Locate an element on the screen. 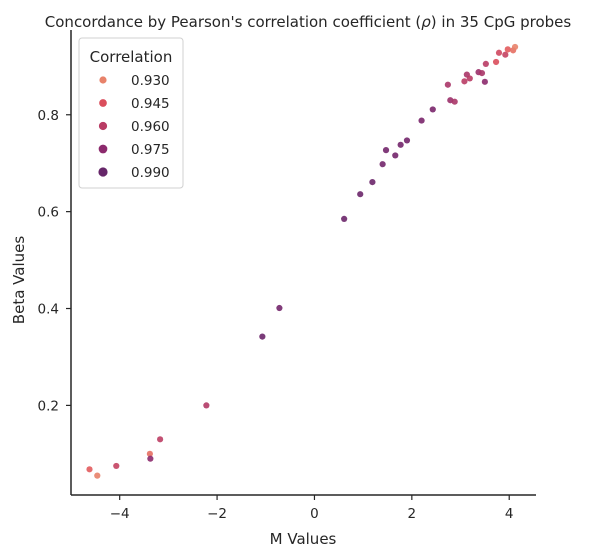 This screenshot has height=558, width=606. x-tick-label: 4 is located at coordinates (509, 514).